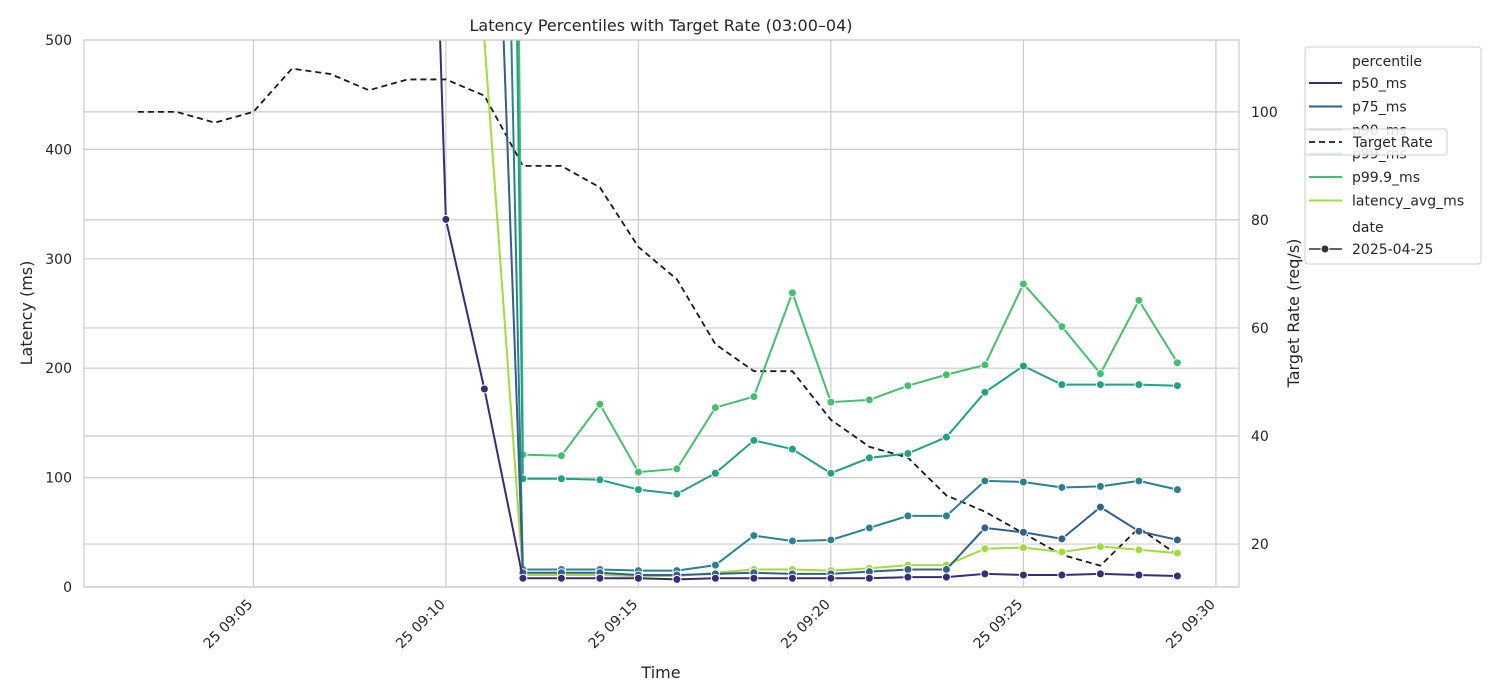 The image size is (1500, 700). Describe the element at coordinates (67, 588) in the screenshot. I see `y-tick-label: 0` at that location.